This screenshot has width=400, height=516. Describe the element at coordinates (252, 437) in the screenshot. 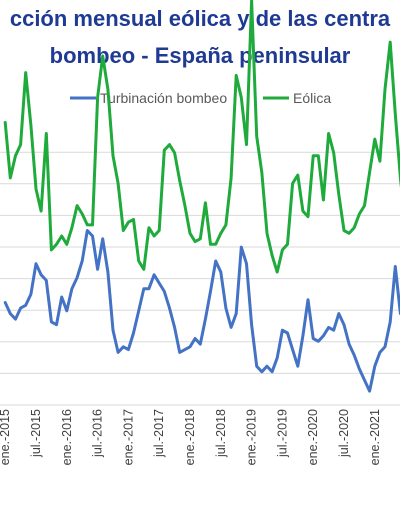

I see `x-tick-label: ene.-2019` at that location.